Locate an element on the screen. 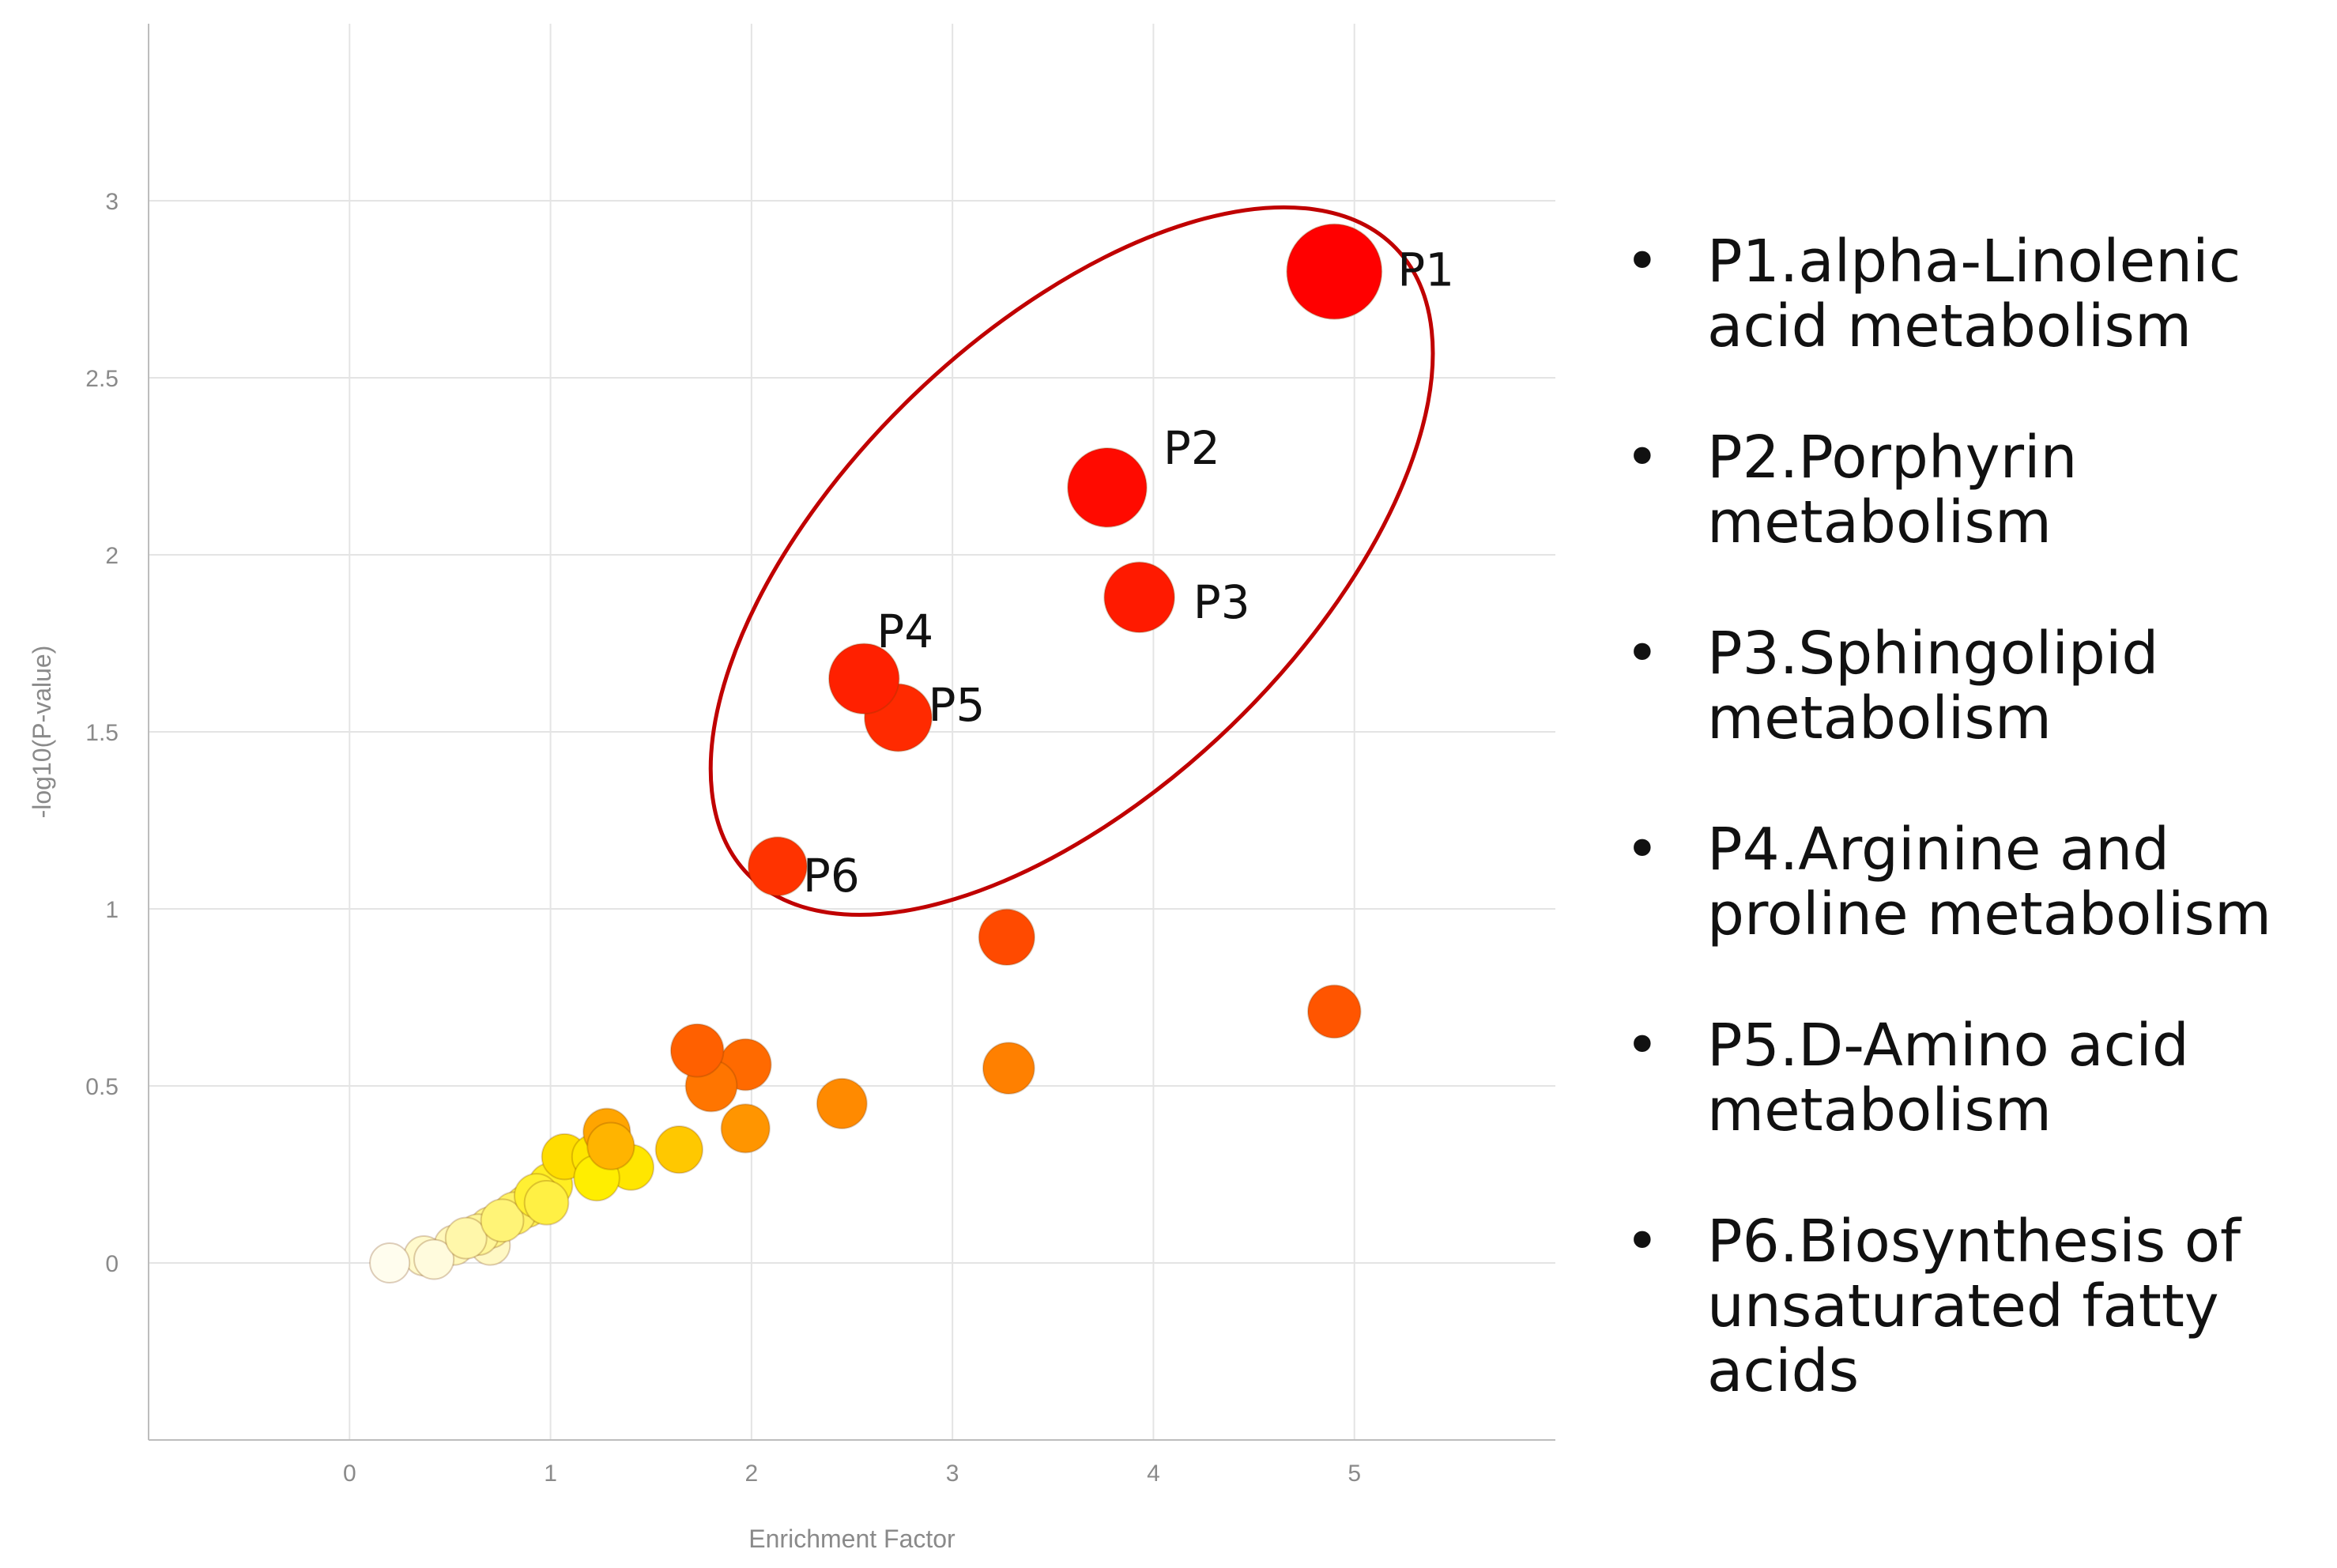 This screenshot has height=1568, width=2337. point-label-p3: P3 is located at coordinates (1221, 602).